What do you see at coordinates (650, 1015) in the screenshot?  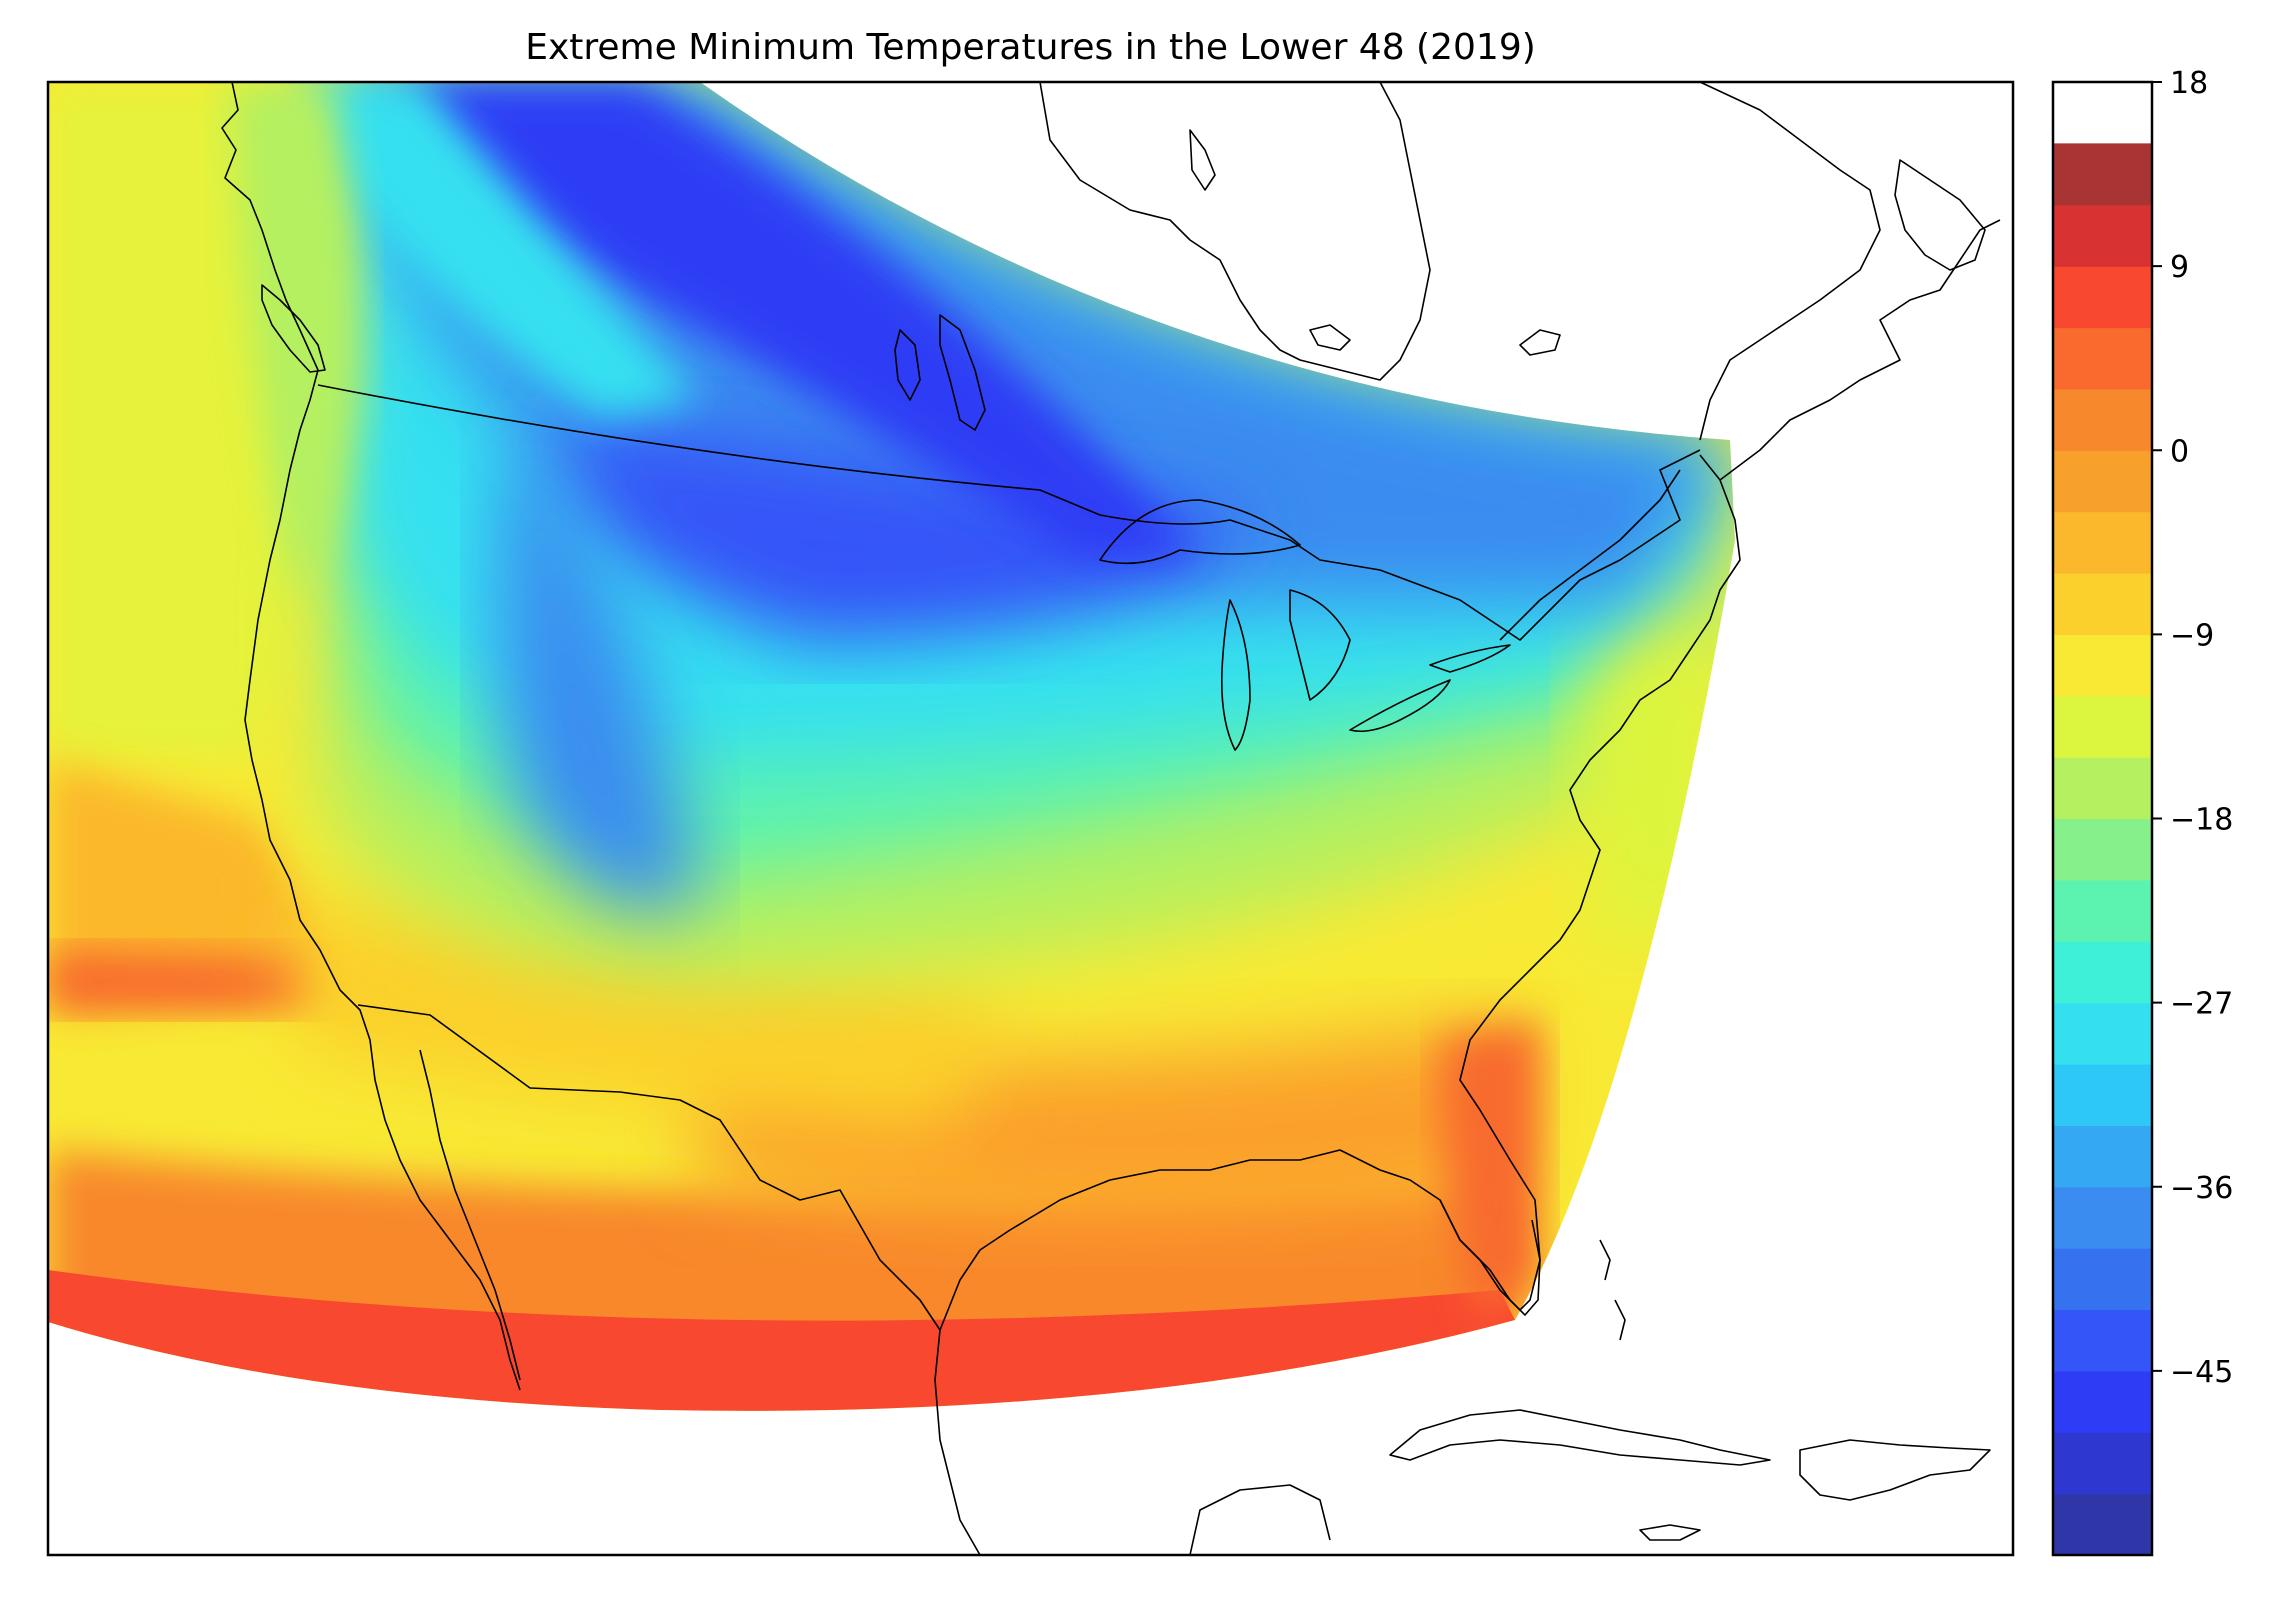 I see `field-southwest-yellow` at bounding box center [650, 1015].